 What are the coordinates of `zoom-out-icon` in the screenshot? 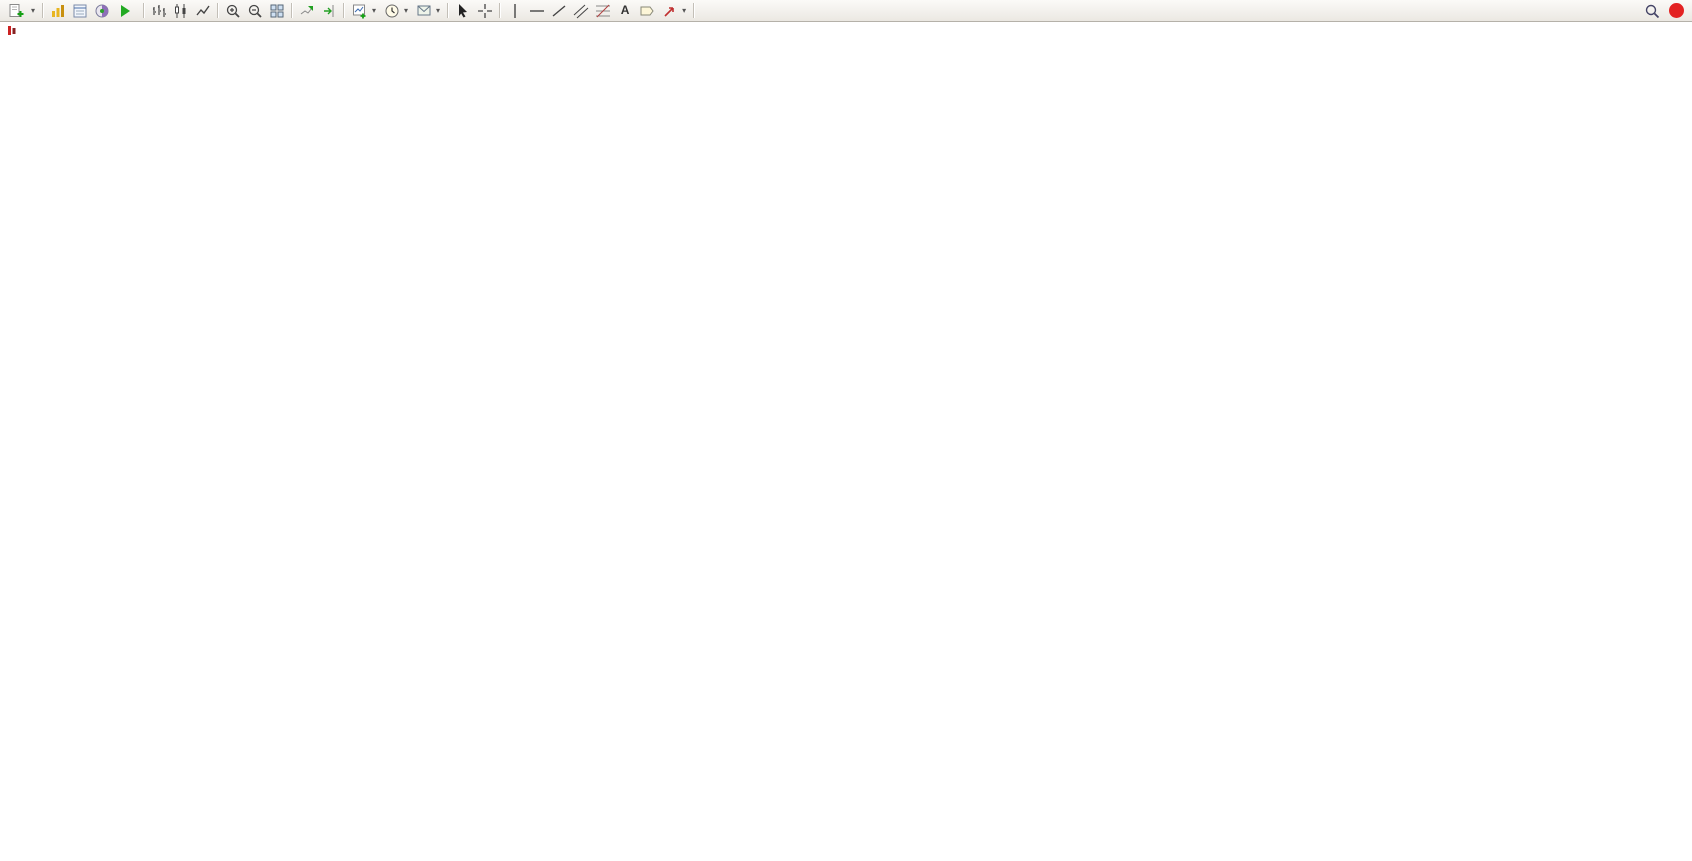 It's located at (255, 11).